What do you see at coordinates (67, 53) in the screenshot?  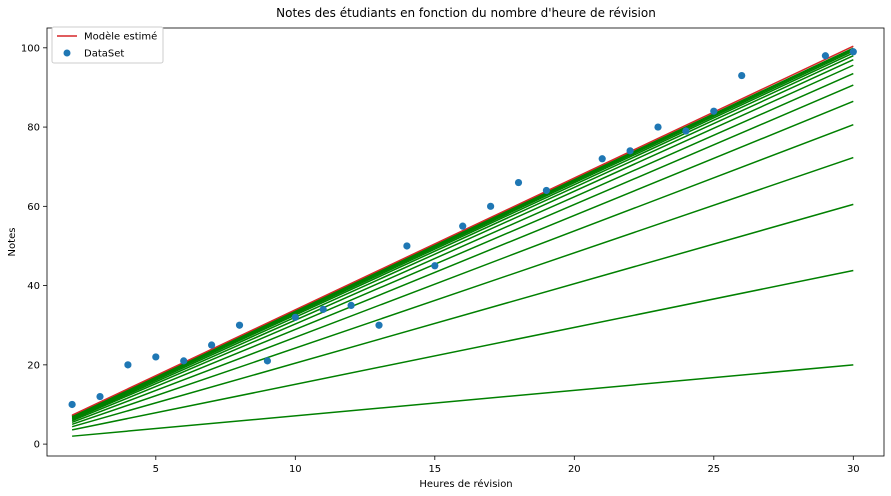 I see `legend-dataset-swatch` at bounding box center [67, 53].